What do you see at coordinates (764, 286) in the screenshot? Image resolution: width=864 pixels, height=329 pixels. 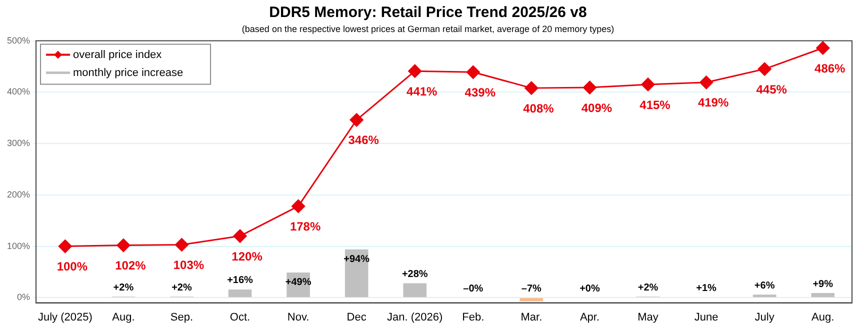 I see `data-label: +6%` at bounding box center [764, 286].